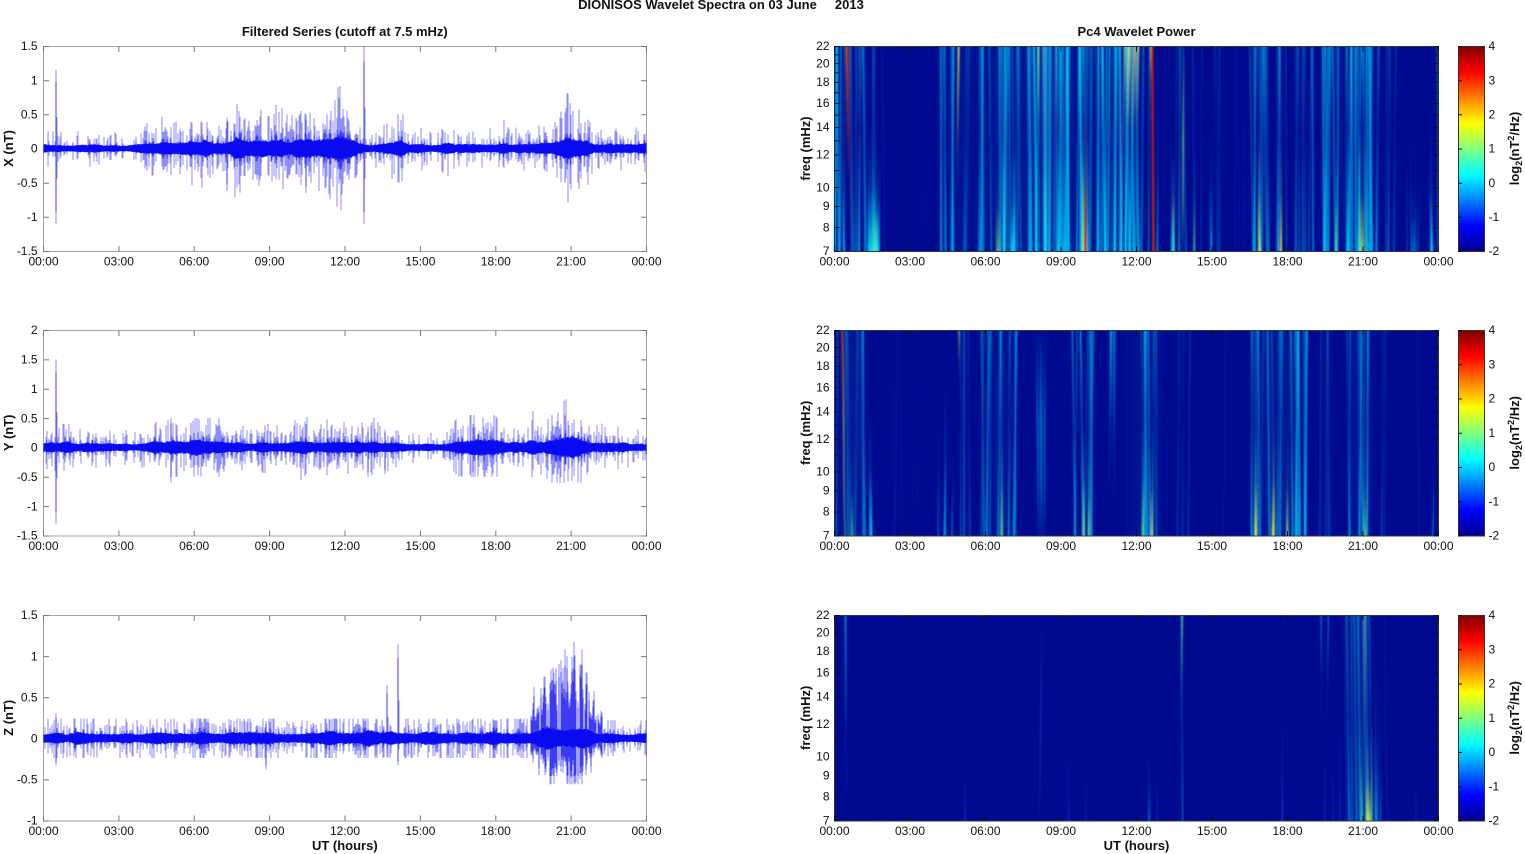  I want to click on svg-text: 22, so click(823, 46).